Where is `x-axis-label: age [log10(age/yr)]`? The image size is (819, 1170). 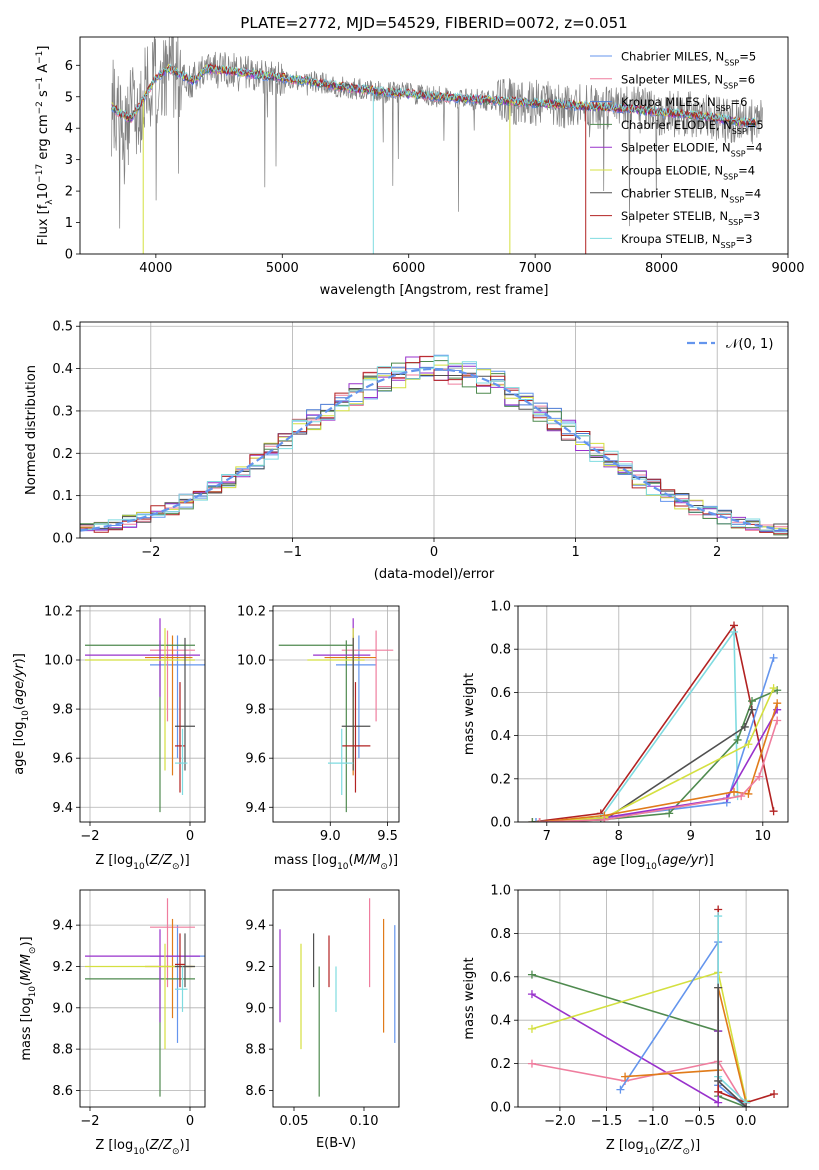
x-axis-label: age [log10(age/yr)] is located at coordinates (653, 862).